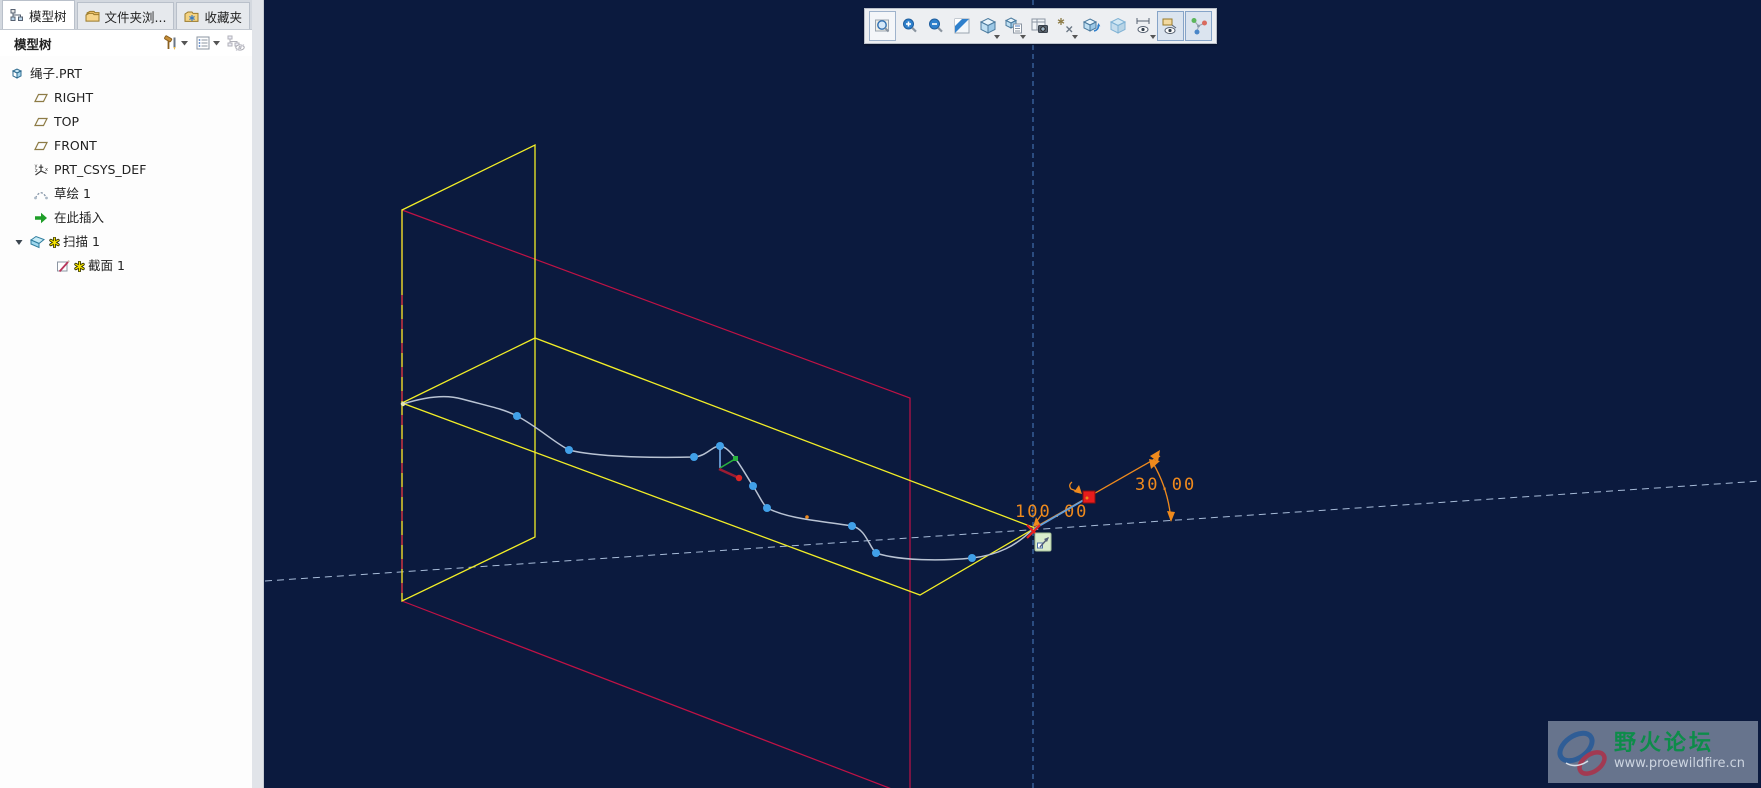  I want to click on tree-item-label: 在此插入, so click(79, 217).